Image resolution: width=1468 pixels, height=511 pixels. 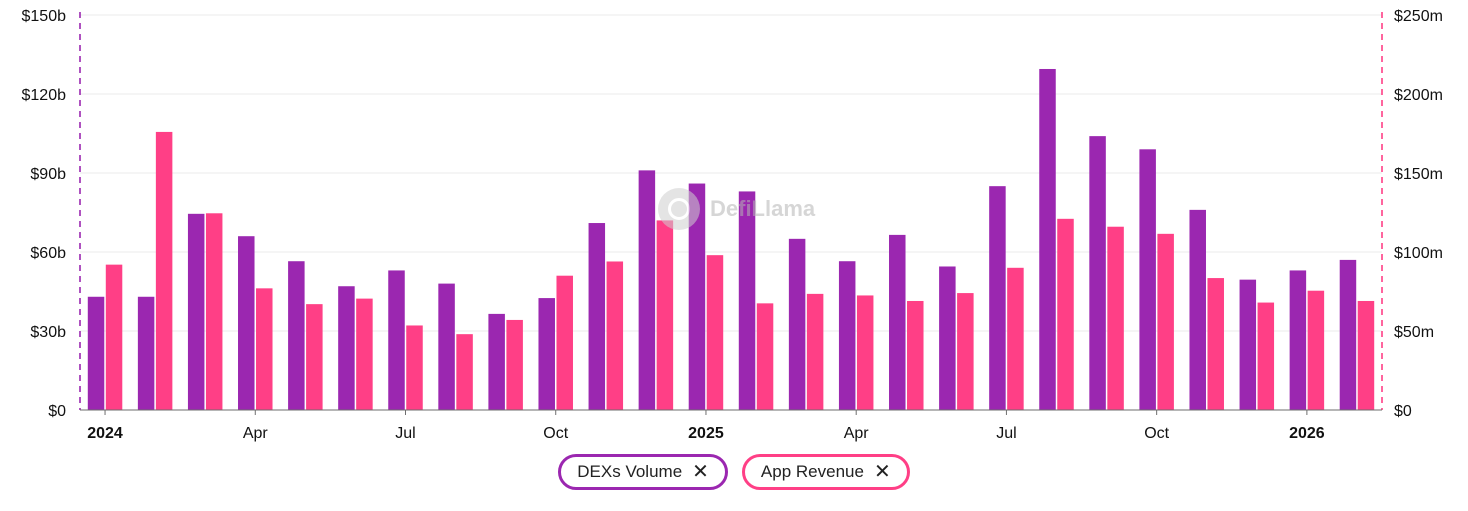 What do you see at coordinates (48, 174) in the screenshot?
I see `y-left-tick-label: $90b` at bounding box center [48, 174].